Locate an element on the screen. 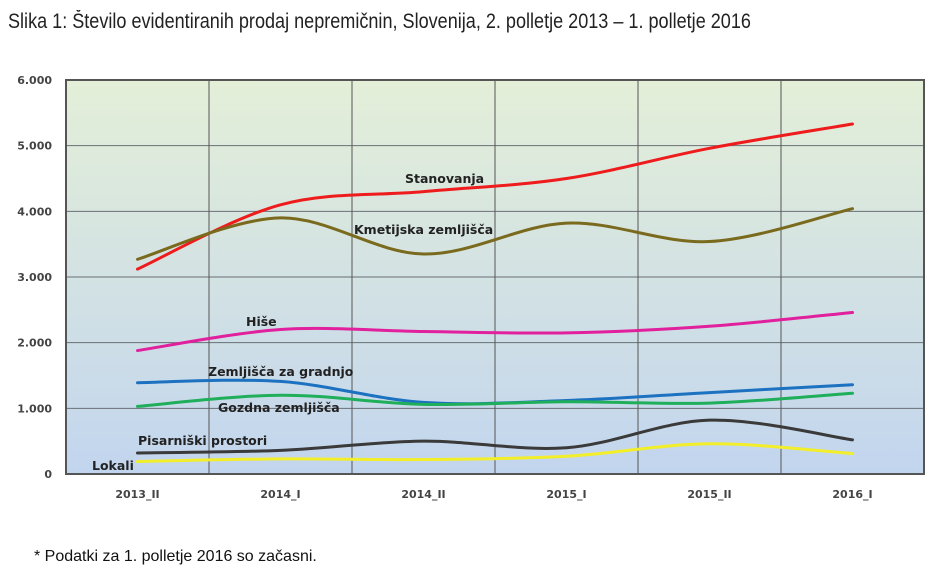  y-tick-label: 4.000 is located at coordinates (34, 211).